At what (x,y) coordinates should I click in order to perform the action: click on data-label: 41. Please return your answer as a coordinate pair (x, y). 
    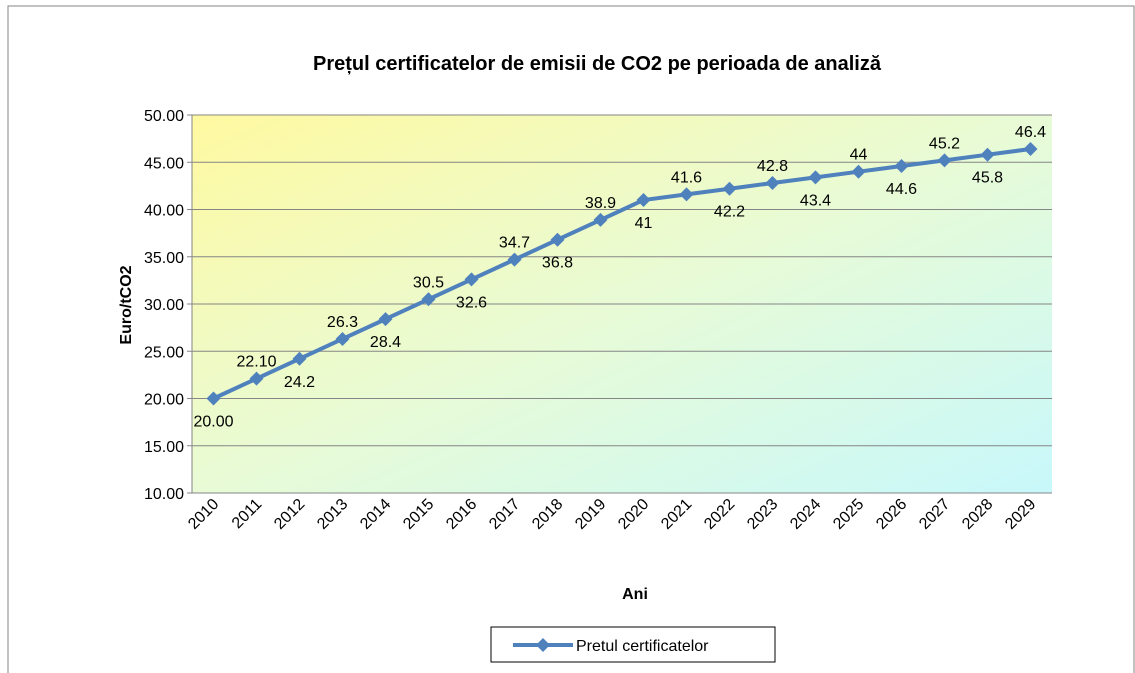
    Looking at the image, I should click on (644, 223).